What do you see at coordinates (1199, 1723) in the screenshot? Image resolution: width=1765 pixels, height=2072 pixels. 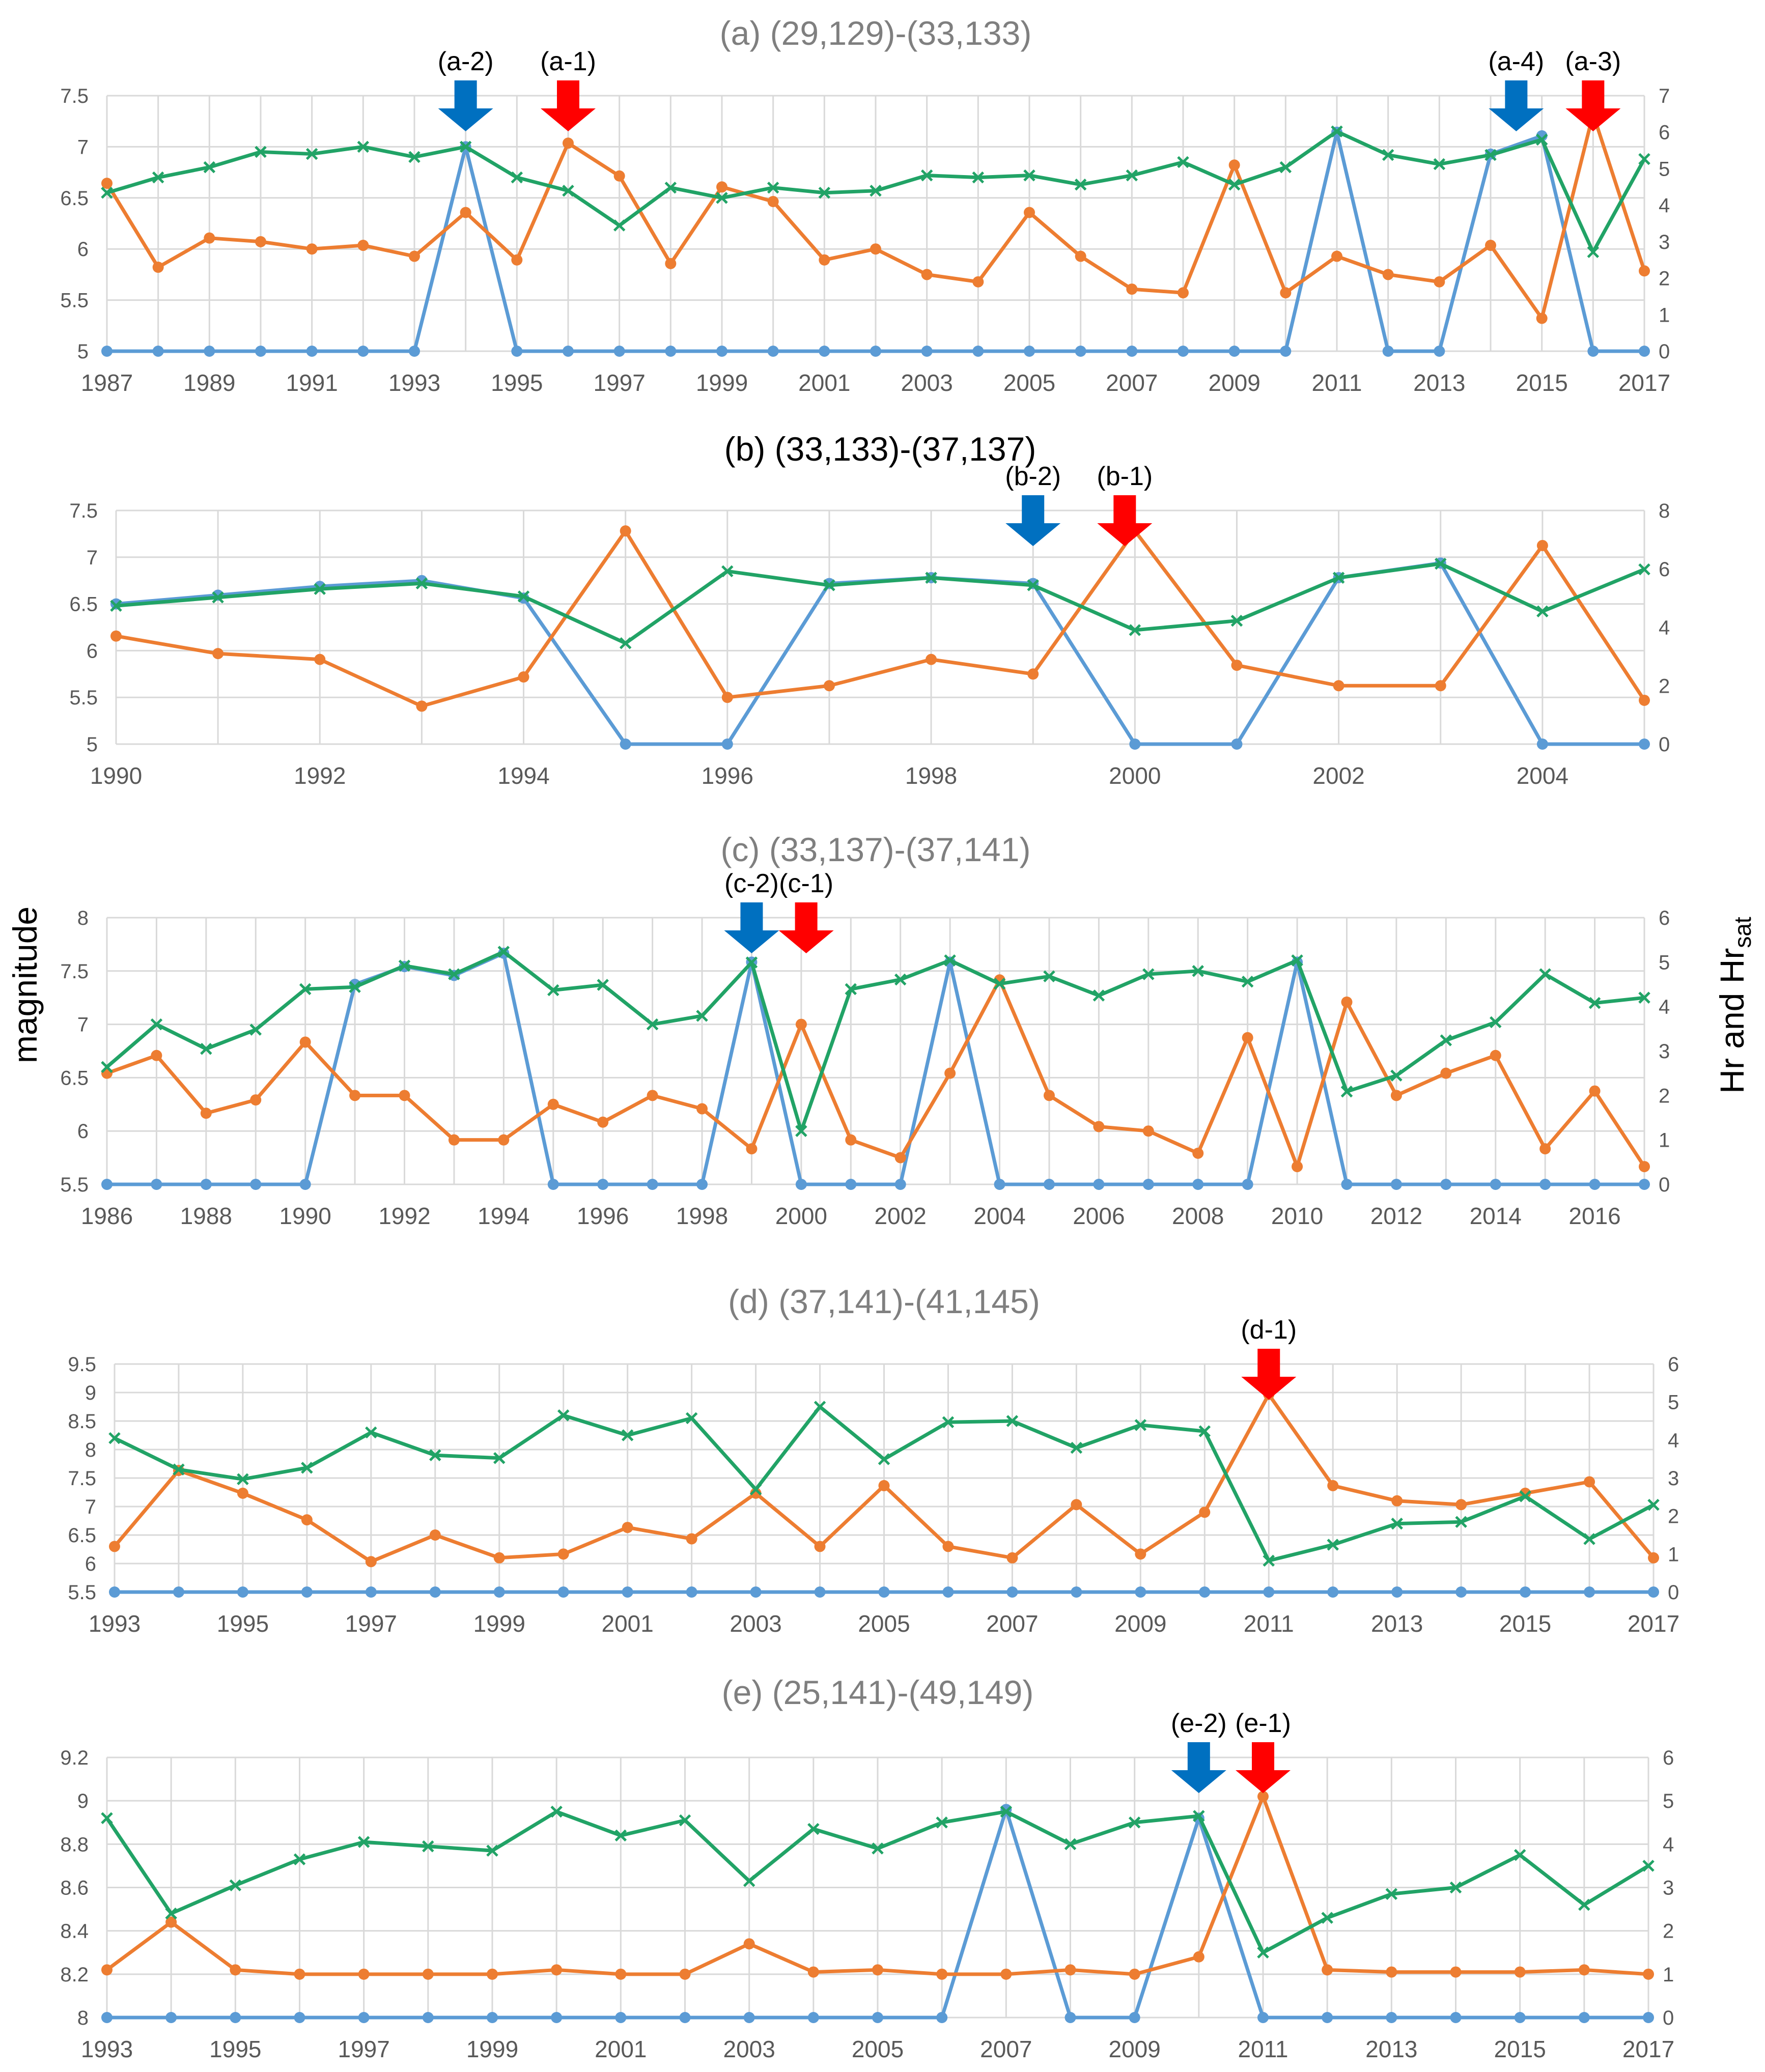 I see `annotation-label: (e-2)` at bounding box center [1199, 1723].